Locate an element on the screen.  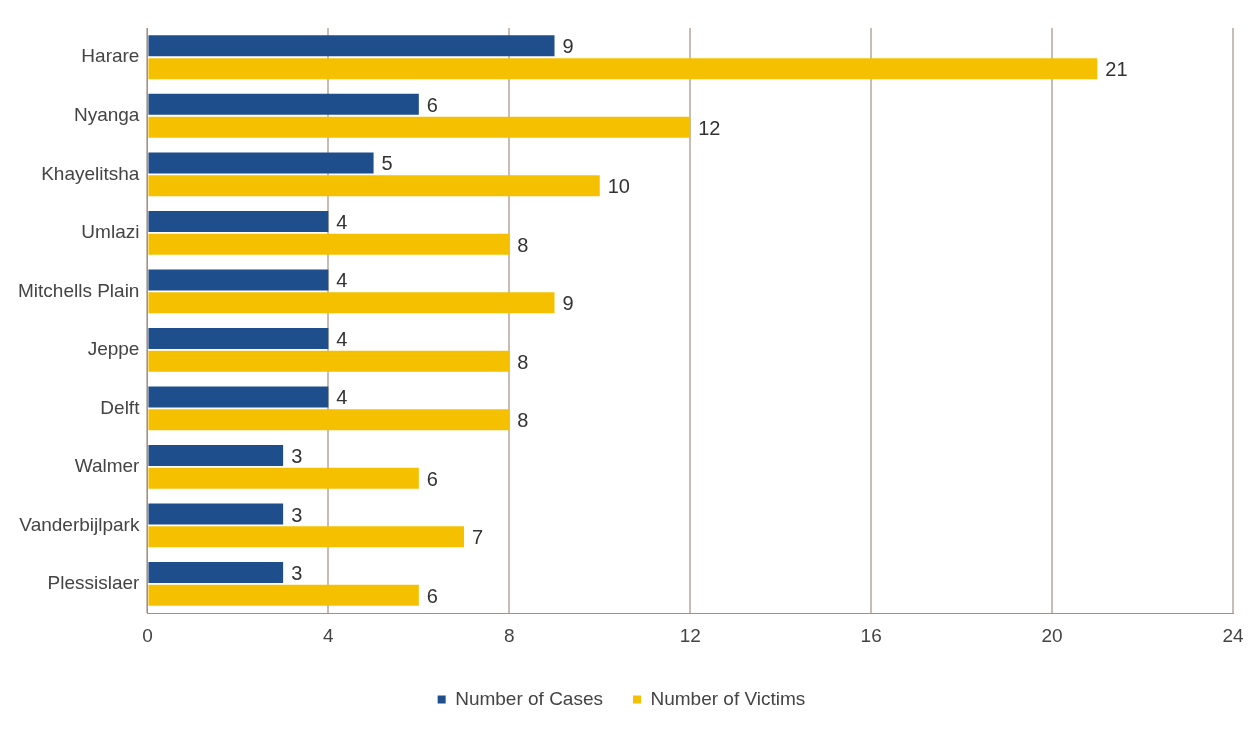
legend-label: Number of Cases is located at coordinates (529, 698).